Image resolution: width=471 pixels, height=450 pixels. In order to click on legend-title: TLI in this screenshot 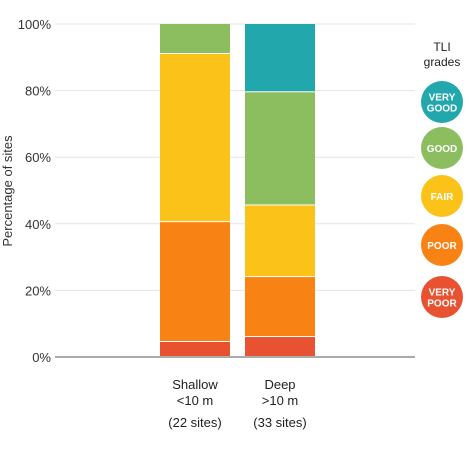, I will do `click(441, 47)`.